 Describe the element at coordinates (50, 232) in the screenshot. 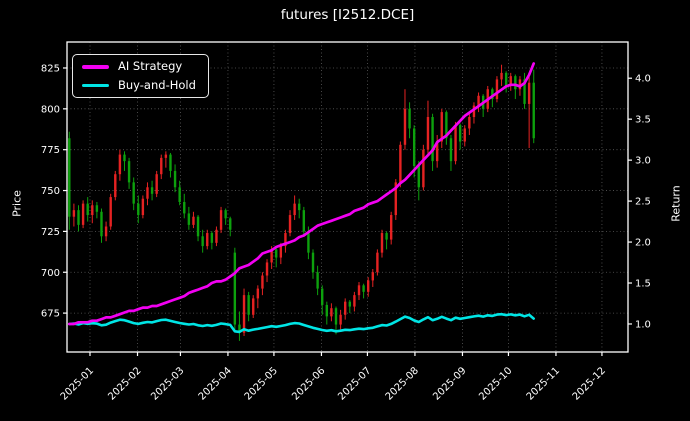

I see `svg-text: 725` at that location.